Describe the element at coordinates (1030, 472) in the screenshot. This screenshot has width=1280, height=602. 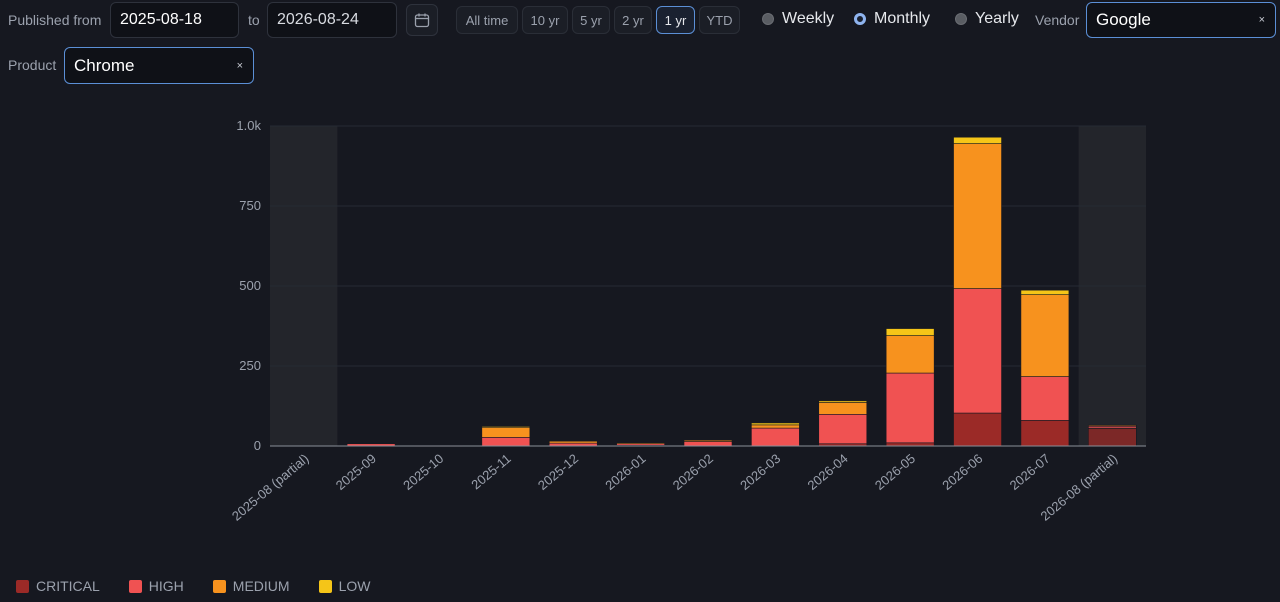
I see `x-tick-label: 2026-07` at that location.